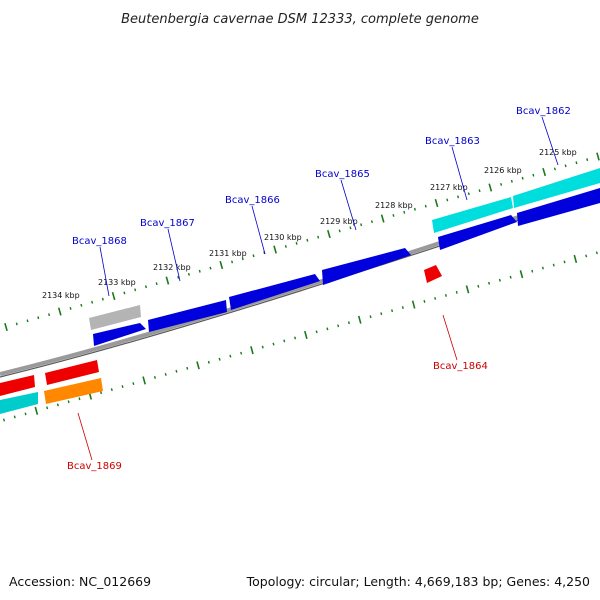  Describe the element at coordinates (99, 241) in the screenshot. I see `gene-label-bcav-1868: Bcav_1868` at that location.